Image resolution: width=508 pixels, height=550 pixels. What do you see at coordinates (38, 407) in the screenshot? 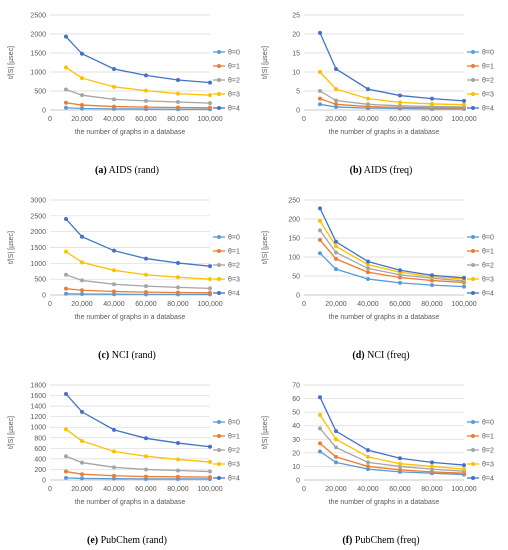
I see `y-tick-label: 1400` at bounding box center [38, 407].